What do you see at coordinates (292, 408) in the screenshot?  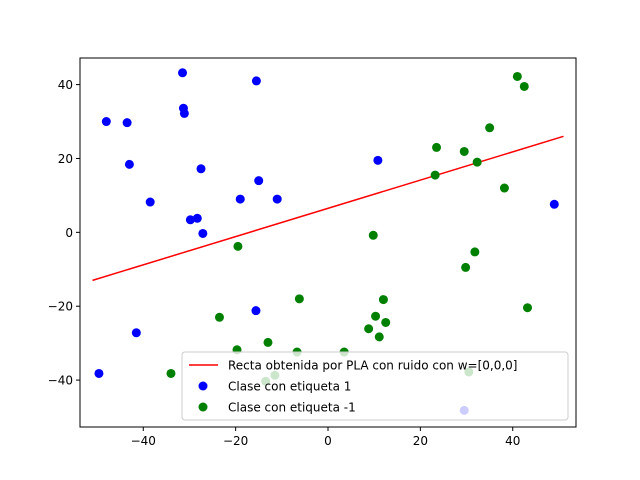 I see `legend-series-2-label: Clase con etiqueta -1` at bounding box center [292, 408].